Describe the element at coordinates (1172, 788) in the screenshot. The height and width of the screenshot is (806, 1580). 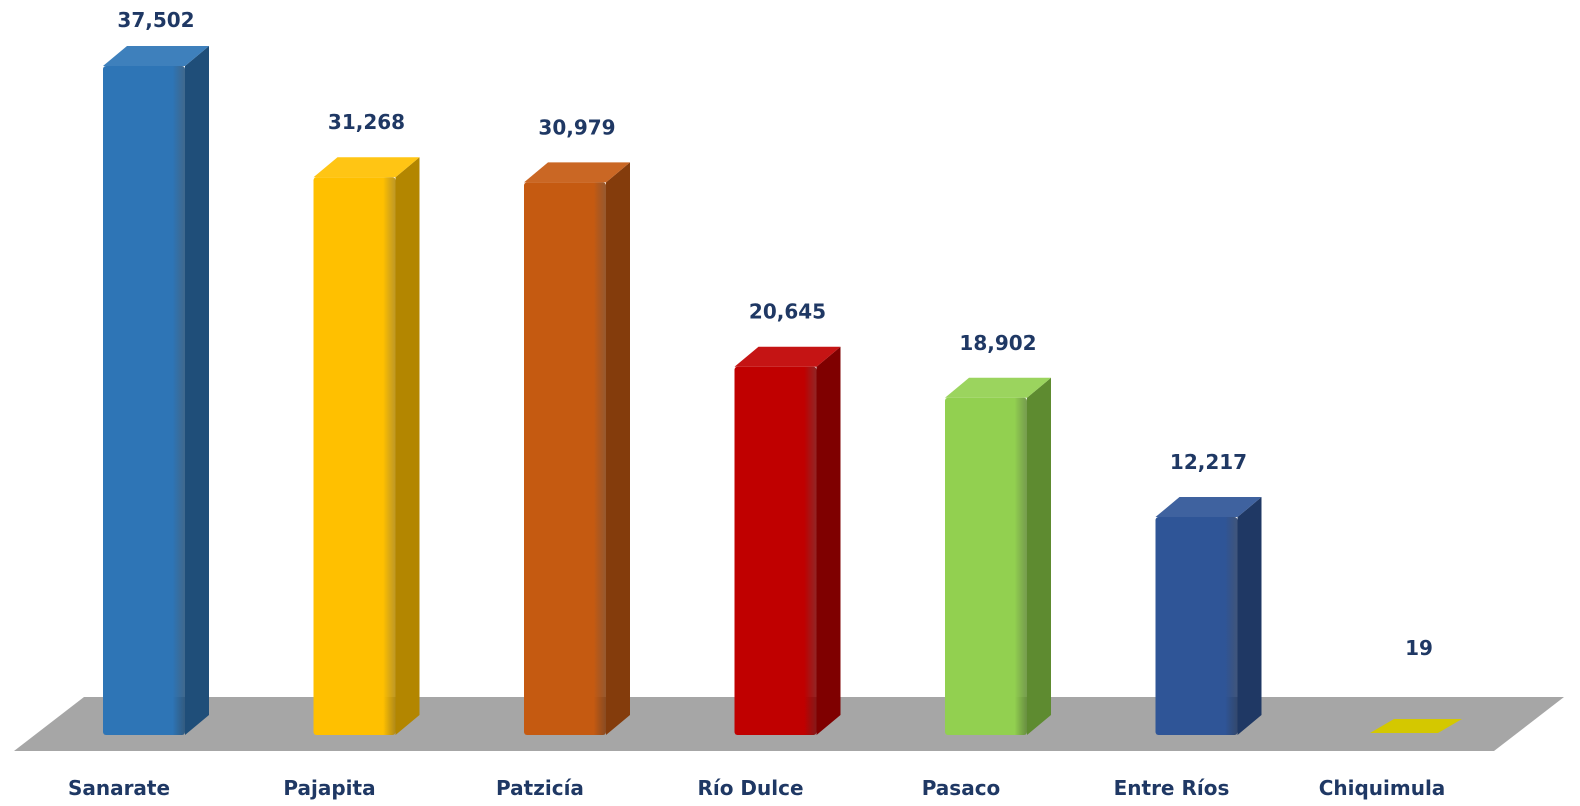
I see `category-label-entre-rios: Entre Ríos` at that location.